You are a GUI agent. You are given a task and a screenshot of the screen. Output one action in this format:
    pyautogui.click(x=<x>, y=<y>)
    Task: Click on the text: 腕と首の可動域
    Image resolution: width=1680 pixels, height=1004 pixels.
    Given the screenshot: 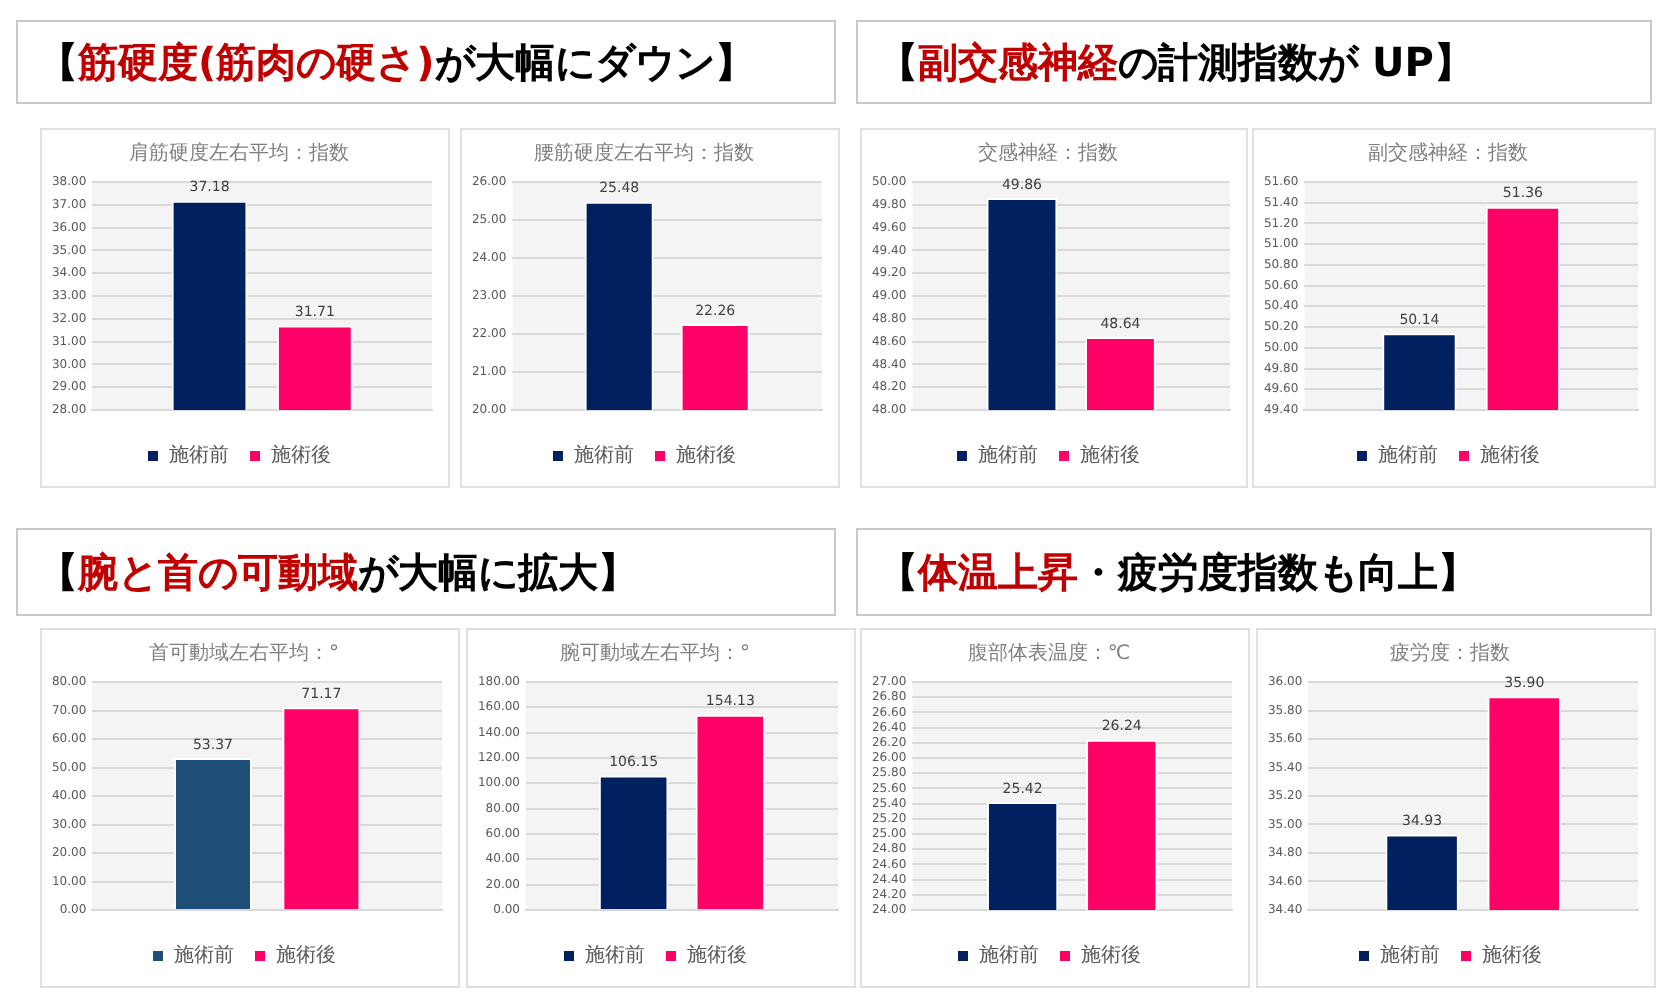 What is the action you would take?
    pyautogui.click(x=218, y=572)
    